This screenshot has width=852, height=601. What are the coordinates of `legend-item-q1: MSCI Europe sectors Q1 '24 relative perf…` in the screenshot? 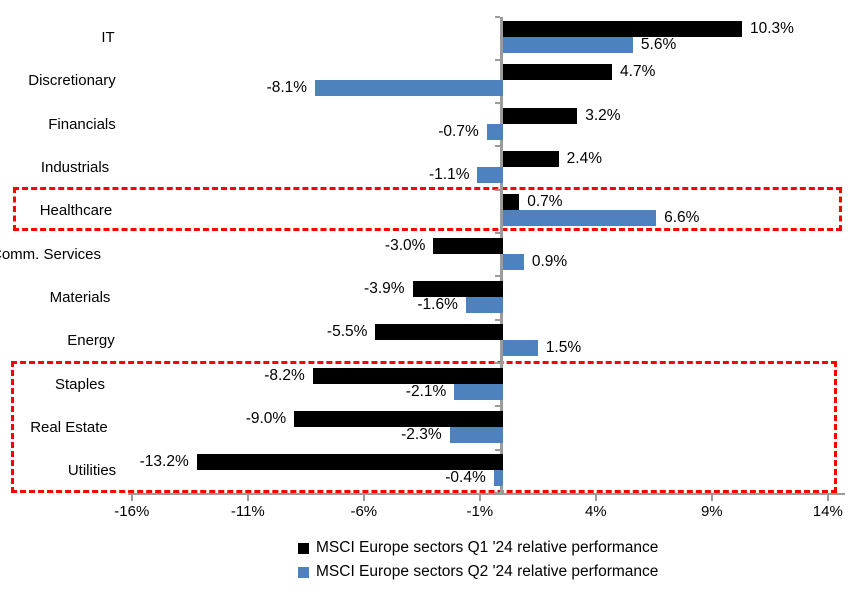 It's located at (478, 548).